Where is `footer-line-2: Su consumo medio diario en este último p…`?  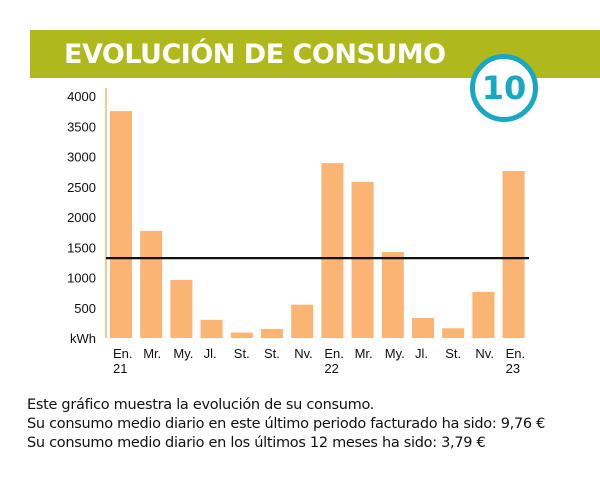
footer-line-2: Su consumo medio diario en este último p… is located at coordinates (286, 424).